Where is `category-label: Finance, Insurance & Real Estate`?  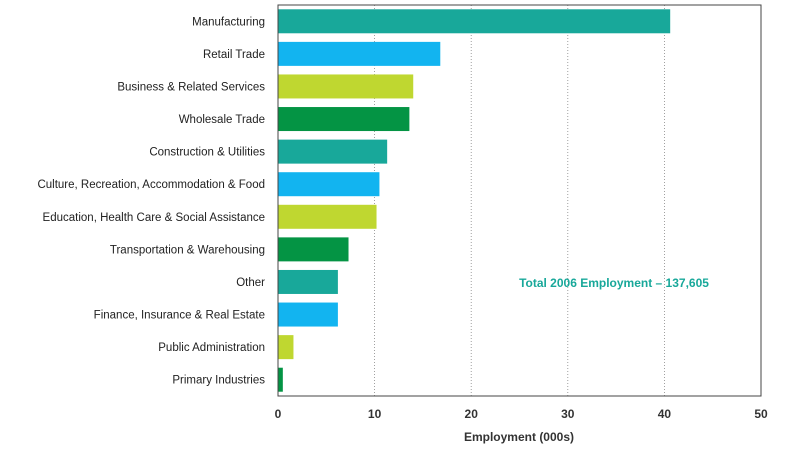
category-label: Finance, Insurance & Real Estate is located at coordinates (179, 316).